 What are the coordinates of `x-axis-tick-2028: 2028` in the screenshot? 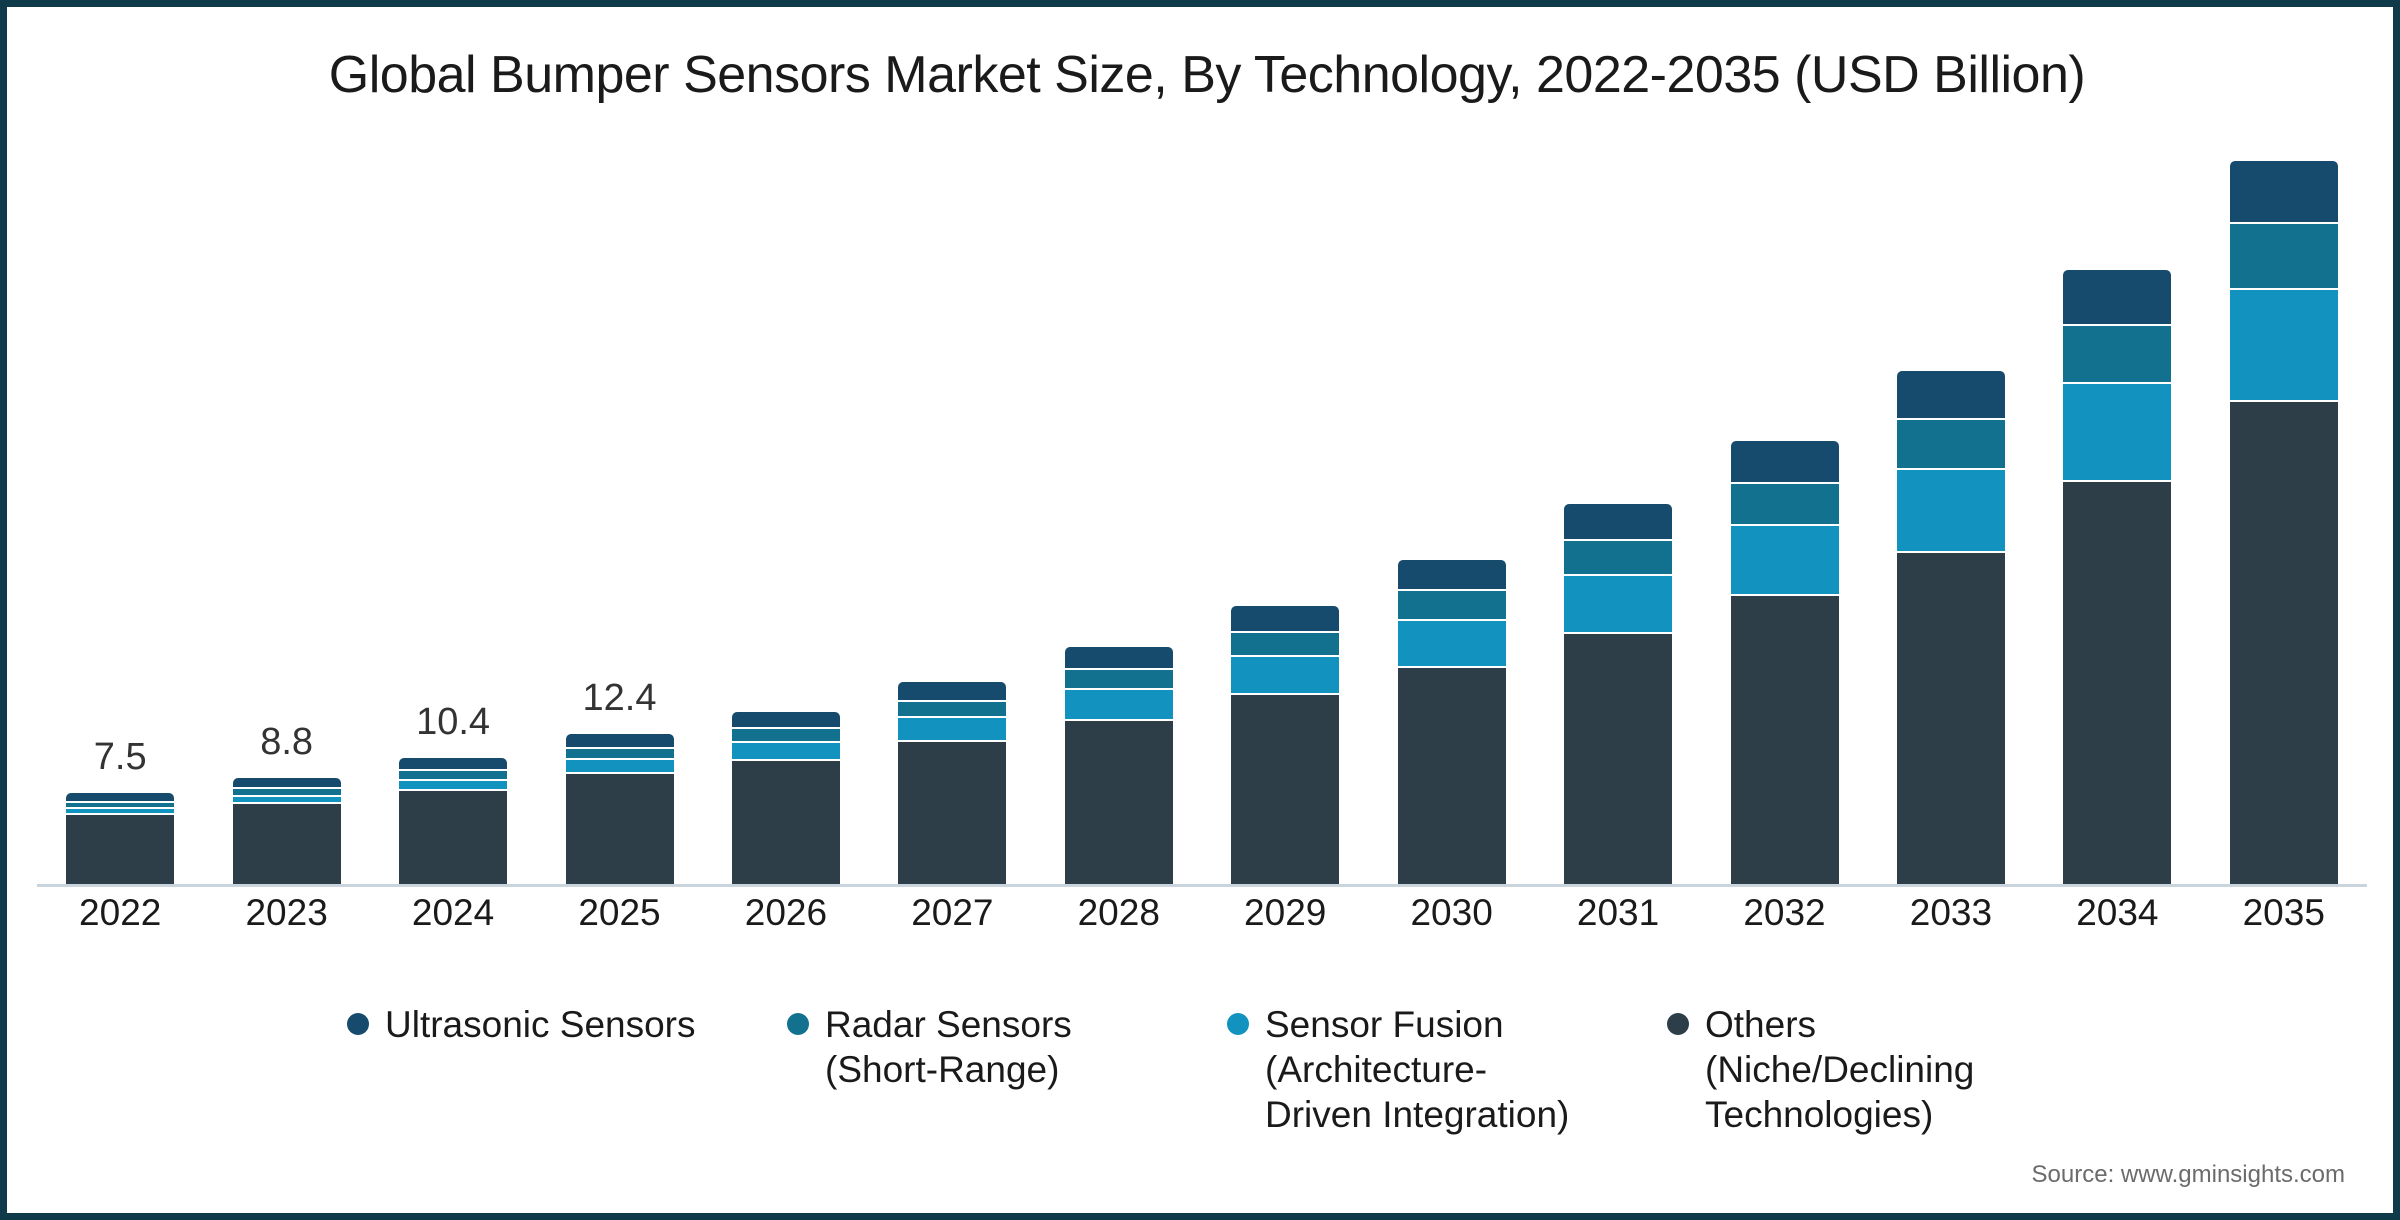 It's located at (1118, 912).